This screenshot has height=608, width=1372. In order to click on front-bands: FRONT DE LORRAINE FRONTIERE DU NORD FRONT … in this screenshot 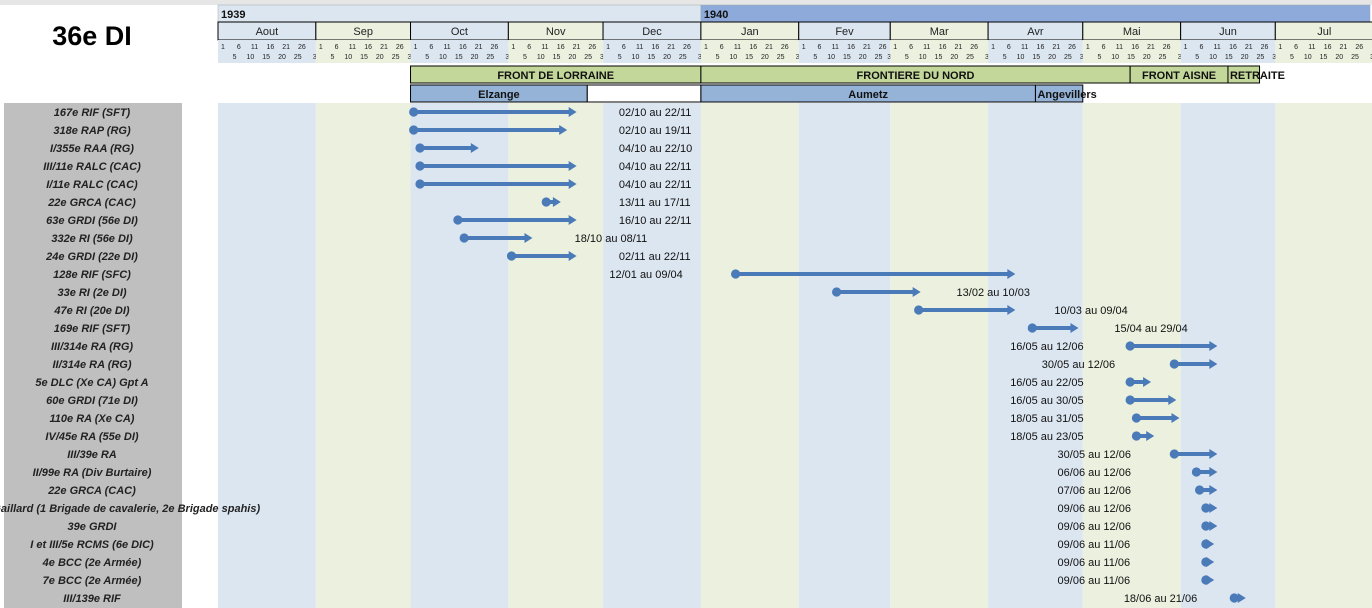, I will do `click(847, 74)`.